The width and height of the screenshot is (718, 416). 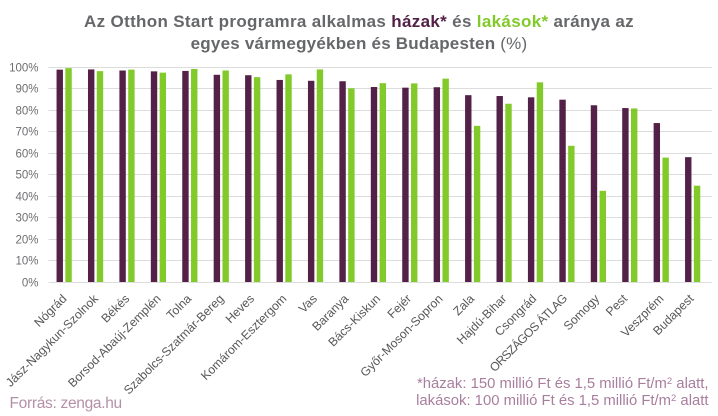 What do you see at coordinates (30, 284) in the screenshot?
I see `svg-text: 0%` at bounding box center [30, 284].